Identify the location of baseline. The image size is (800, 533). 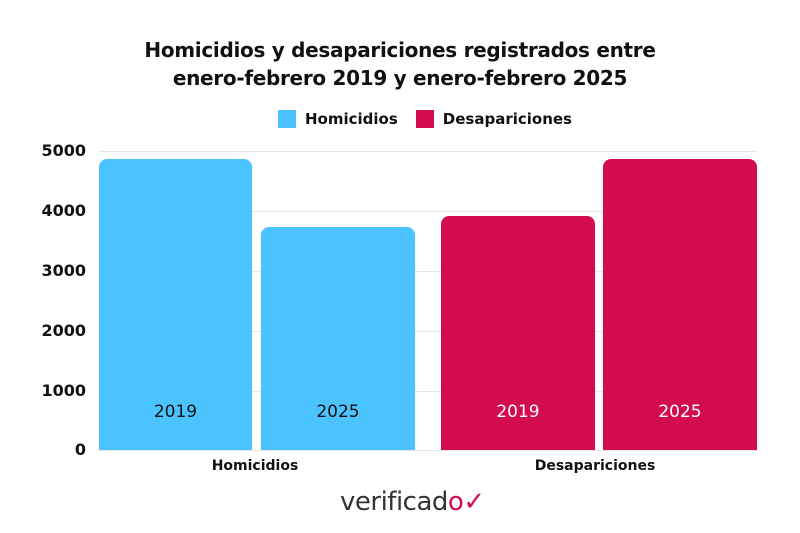
(428, 450).